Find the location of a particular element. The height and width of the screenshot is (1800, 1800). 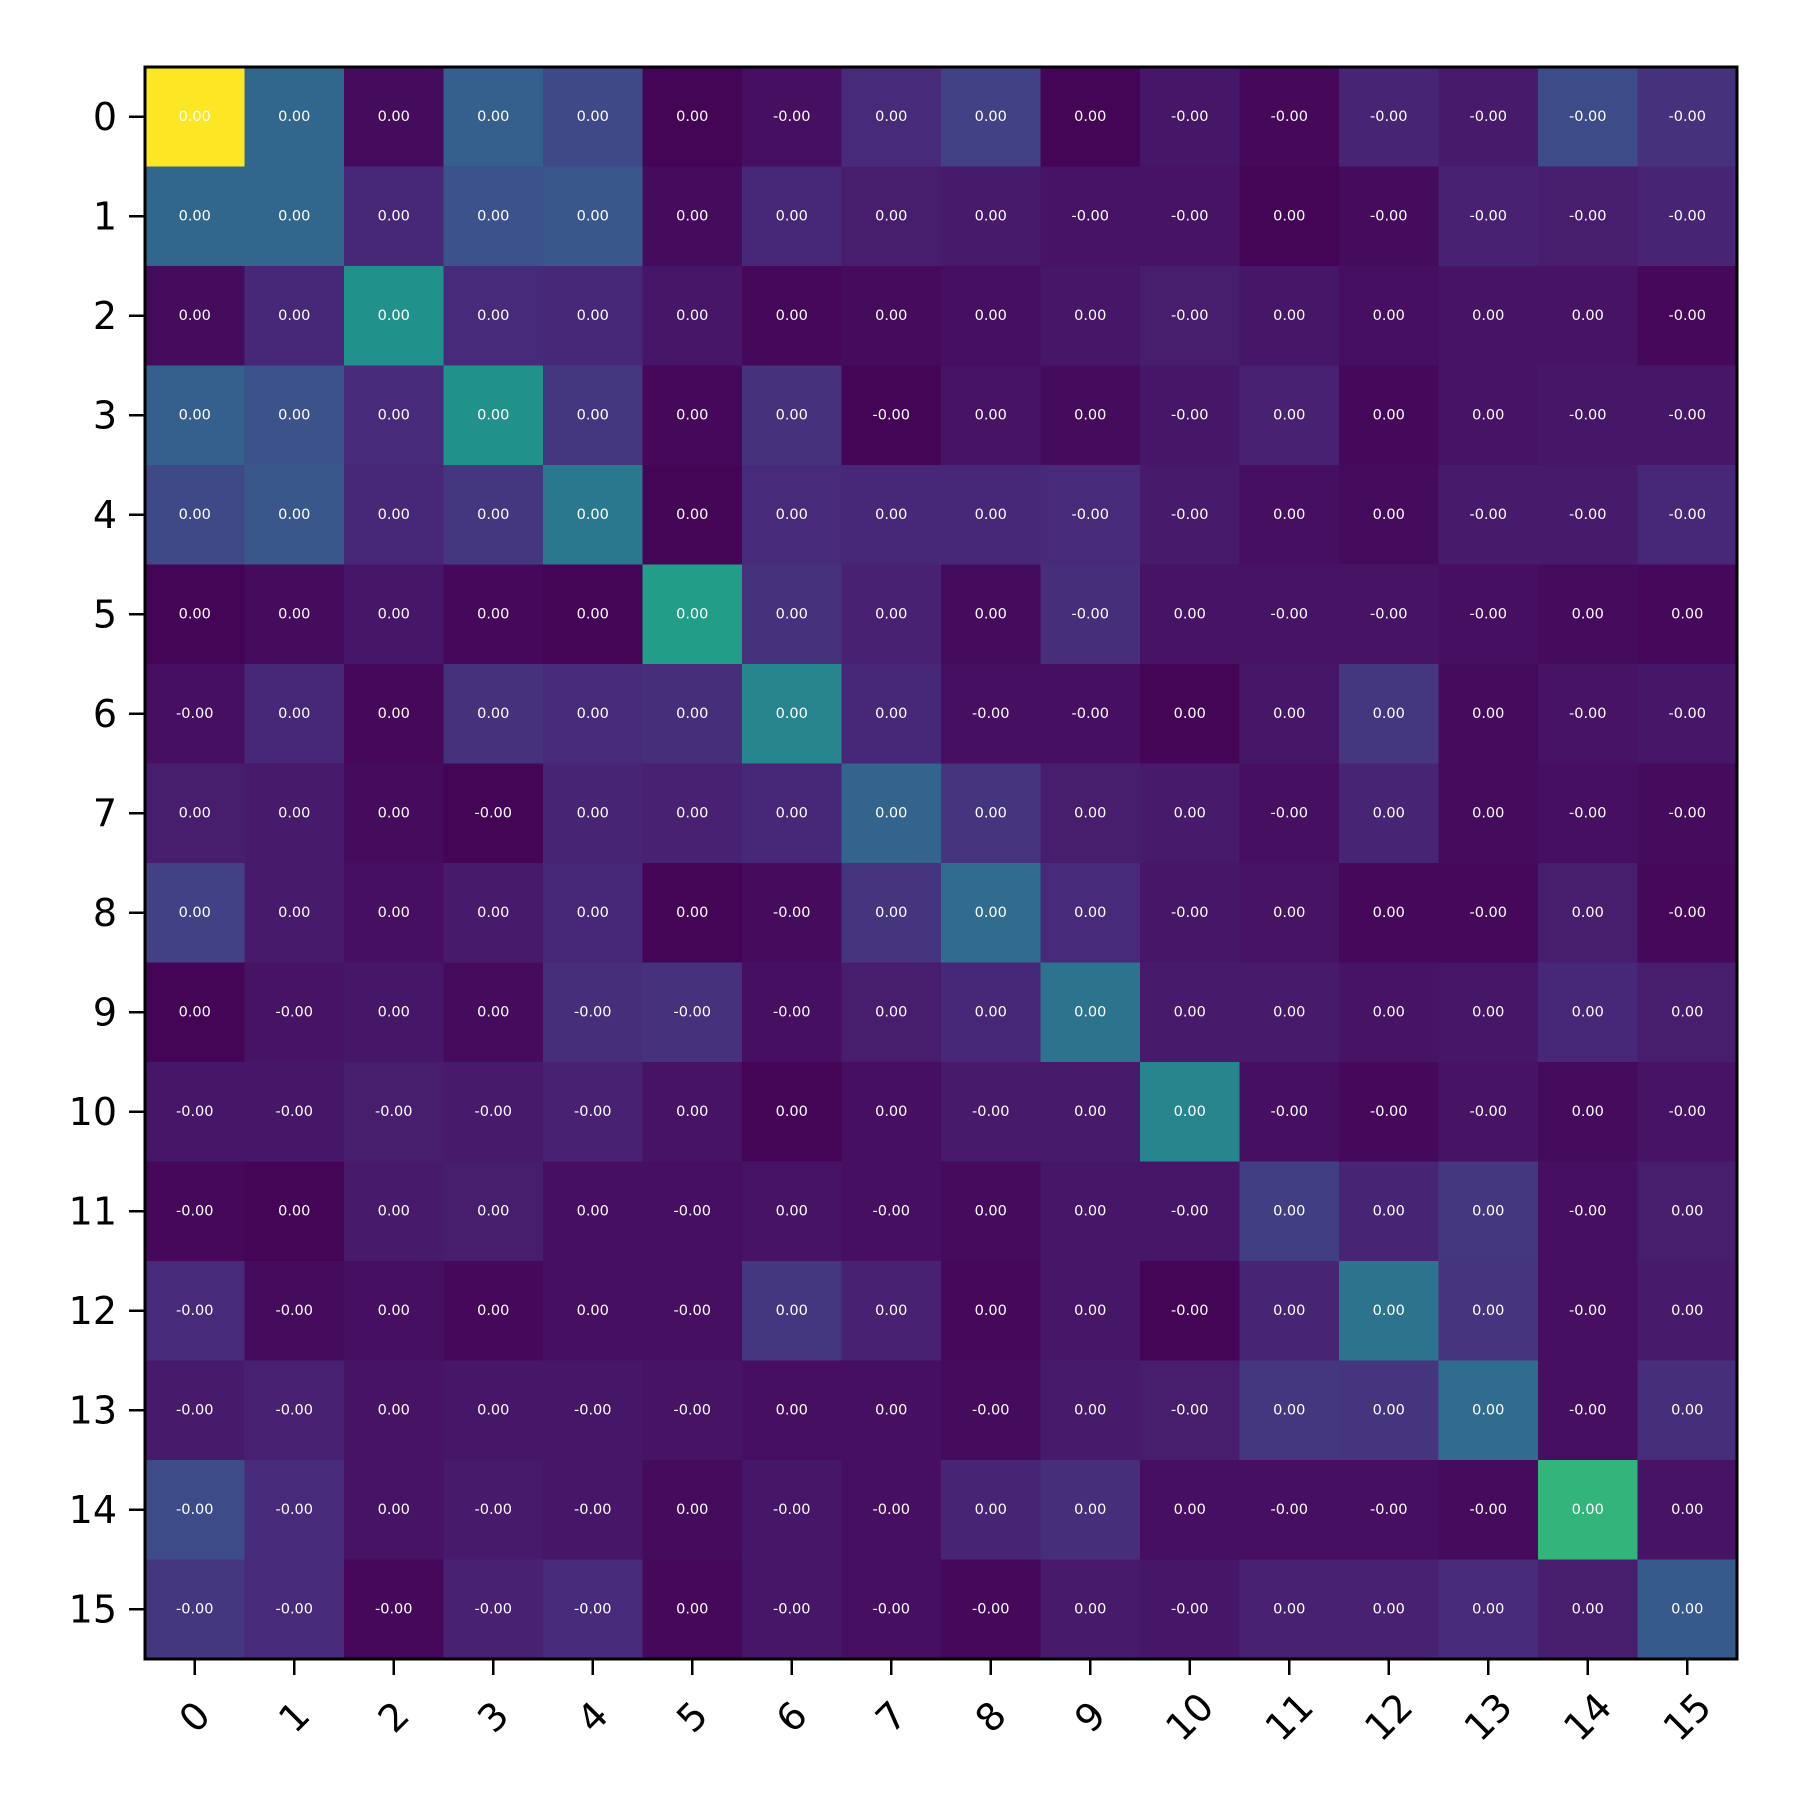

cell-label-9-14: 0.00 is located at coordinates (1588, 1012).